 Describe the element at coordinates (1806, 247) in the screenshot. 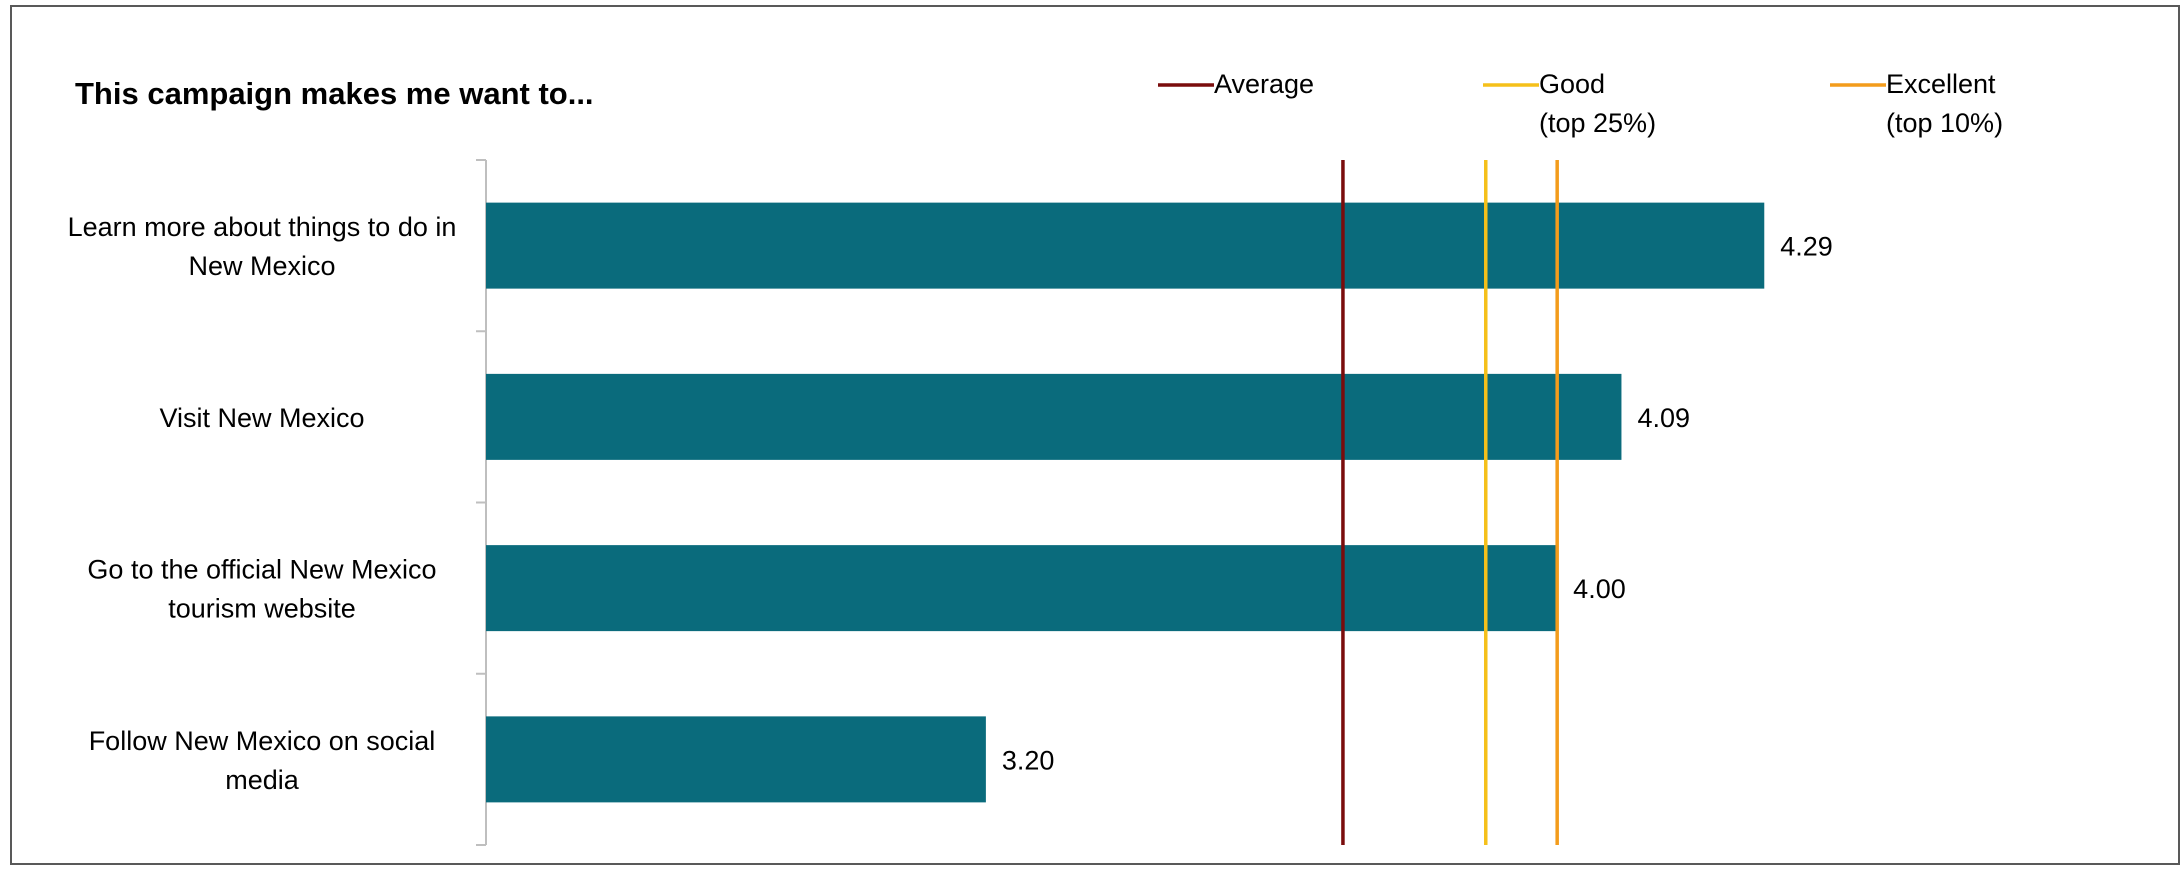

I see `data-label: 4.29` at that location.